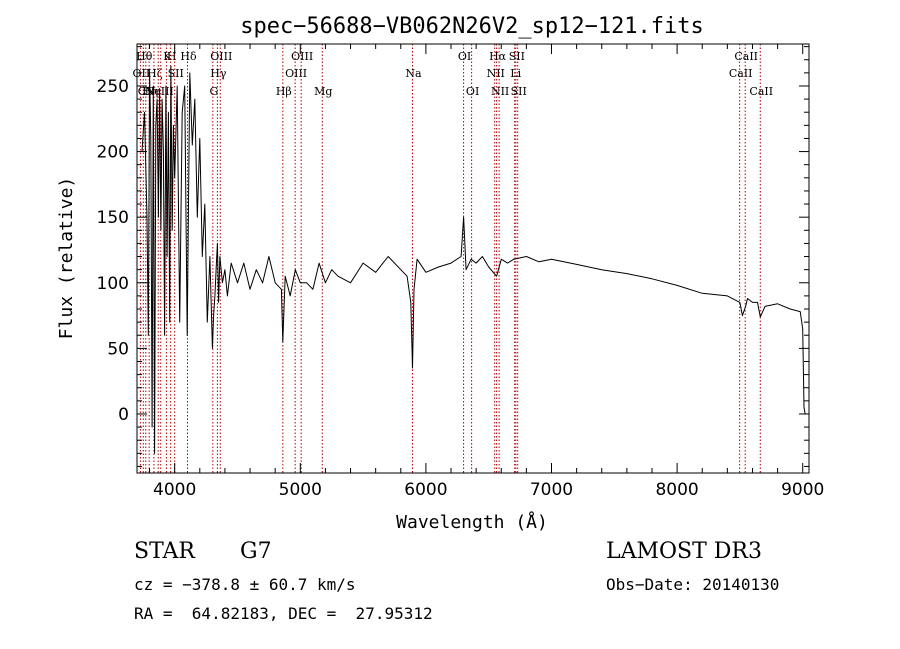 Image resolution: width=900 pixels, height=649 pixels. Describe the element at coordinates (413, 73) in the screenshot. I see `line-label-18: Na` at that location.